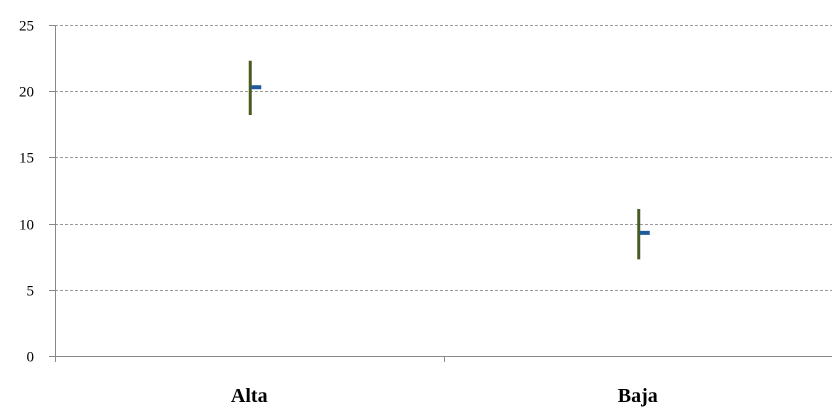  I want to click on y-tick-label: 0, so click(31, 358).